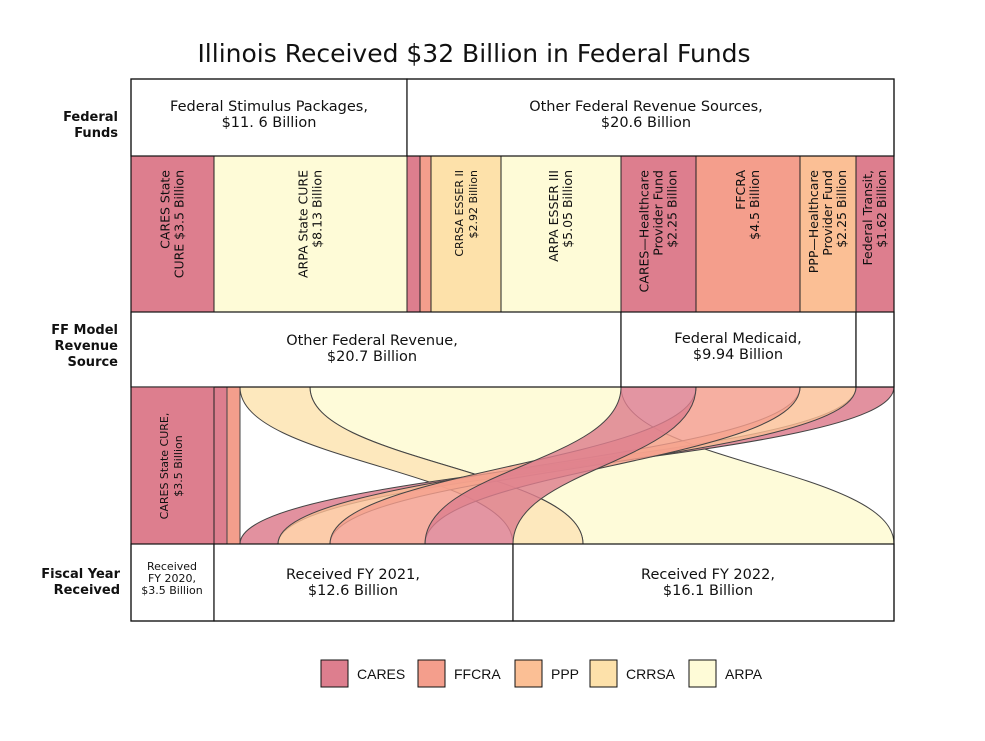  What do you see at coordinates (473, 204) in the screenshot?
I see `segment-label-line: $2.92 Billion` at bounding box center [473, 204].